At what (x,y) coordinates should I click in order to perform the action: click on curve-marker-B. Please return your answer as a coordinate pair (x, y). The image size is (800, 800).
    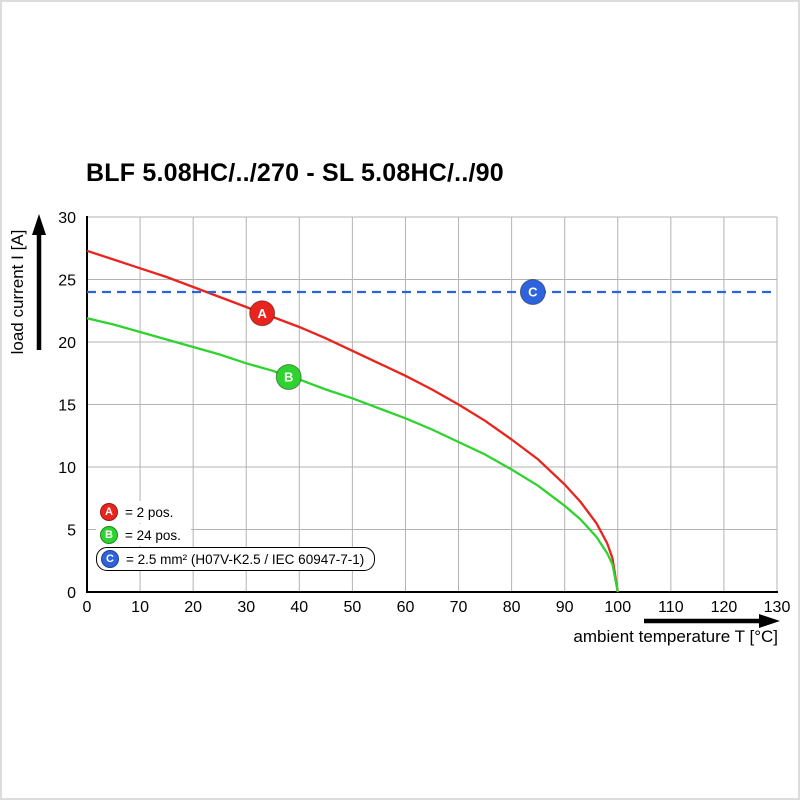
    Looking at the image, I should click on (288, 377).